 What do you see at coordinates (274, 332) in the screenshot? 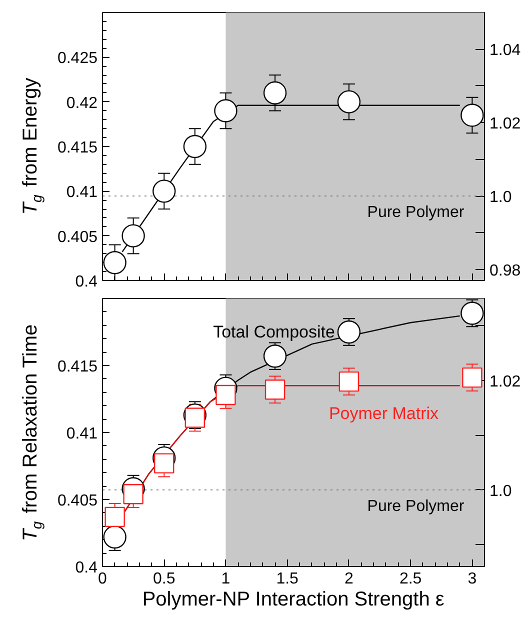
I see `series-label: Total Composite` at bounding box center [274, 332].